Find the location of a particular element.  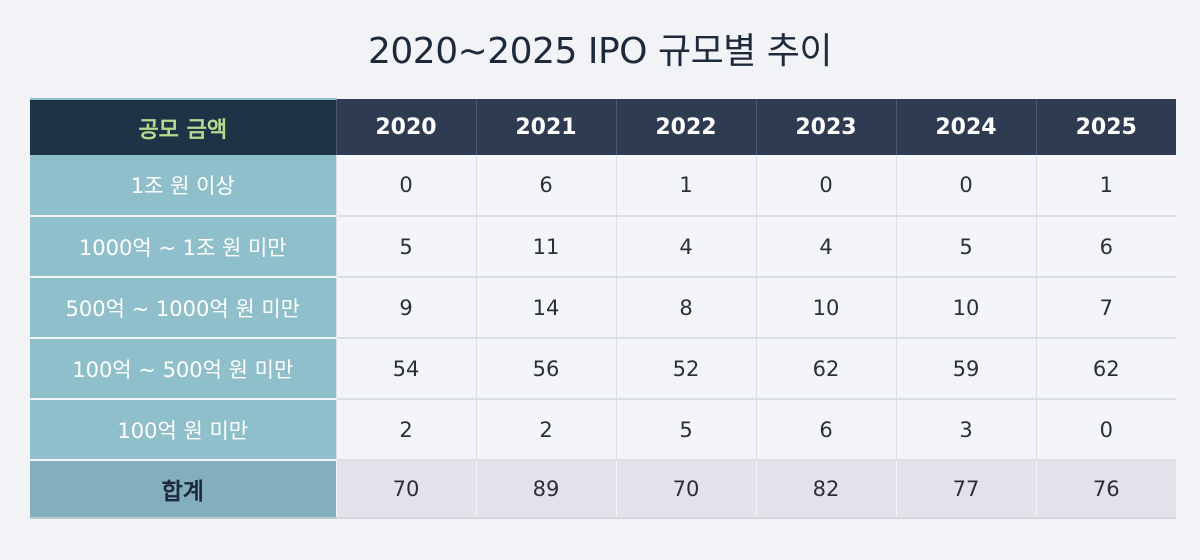

table-row: 1조 원 이상 0 6 1 0 0 1 is located at coordinates (603, 186).